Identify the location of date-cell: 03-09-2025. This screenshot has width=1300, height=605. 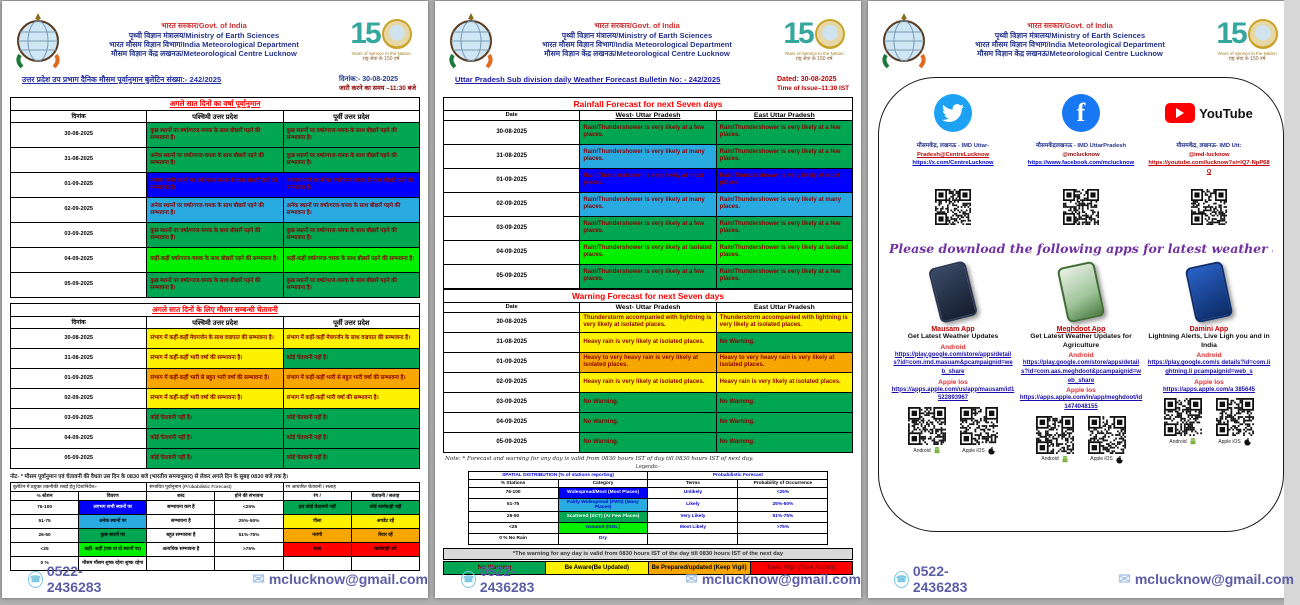
(511, 402).